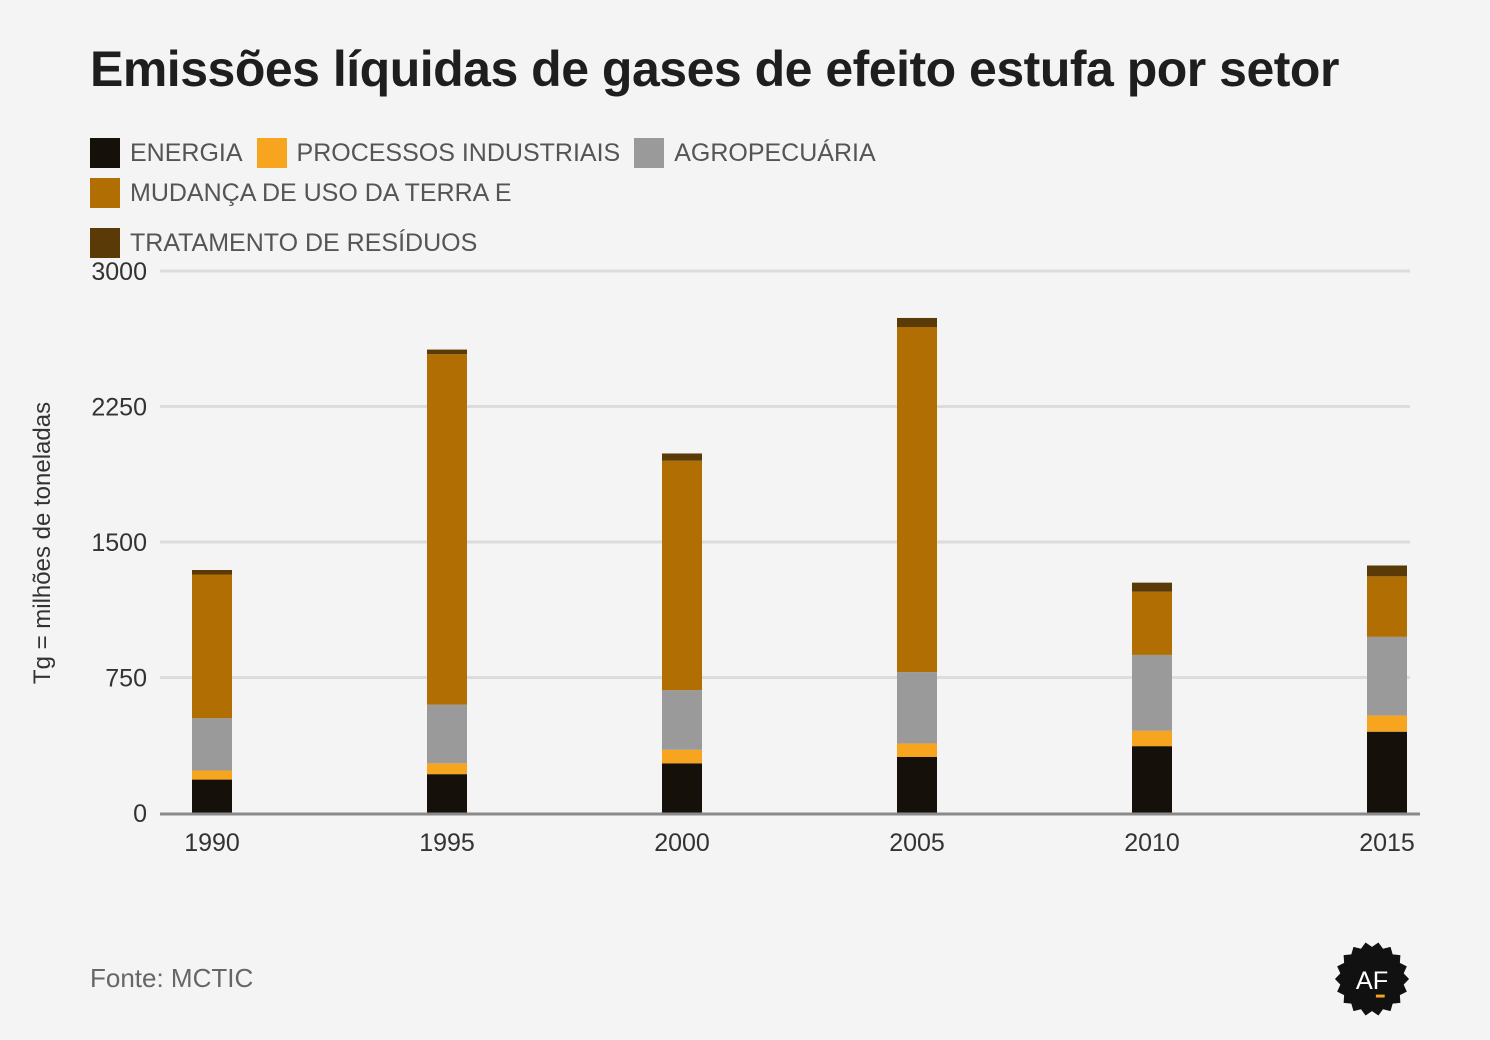 The width and height of the screenshot is (1490, 1040). I want to click on bar-1990-energia, so click(212, 796).